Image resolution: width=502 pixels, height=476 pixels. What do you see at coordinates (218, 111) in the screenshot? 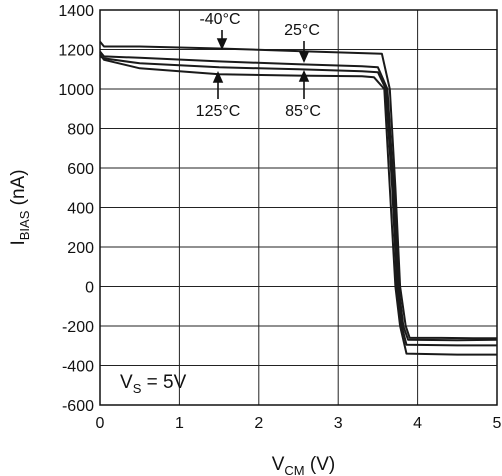
I see `annotation-label: 125°C` at bounding box center [218, 111].